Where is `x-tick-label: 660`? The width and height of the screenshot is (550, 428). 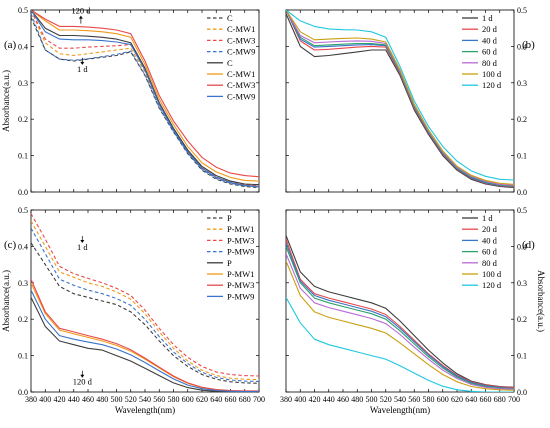
x-tick-label: 660 is located at coordinates (486, 399).